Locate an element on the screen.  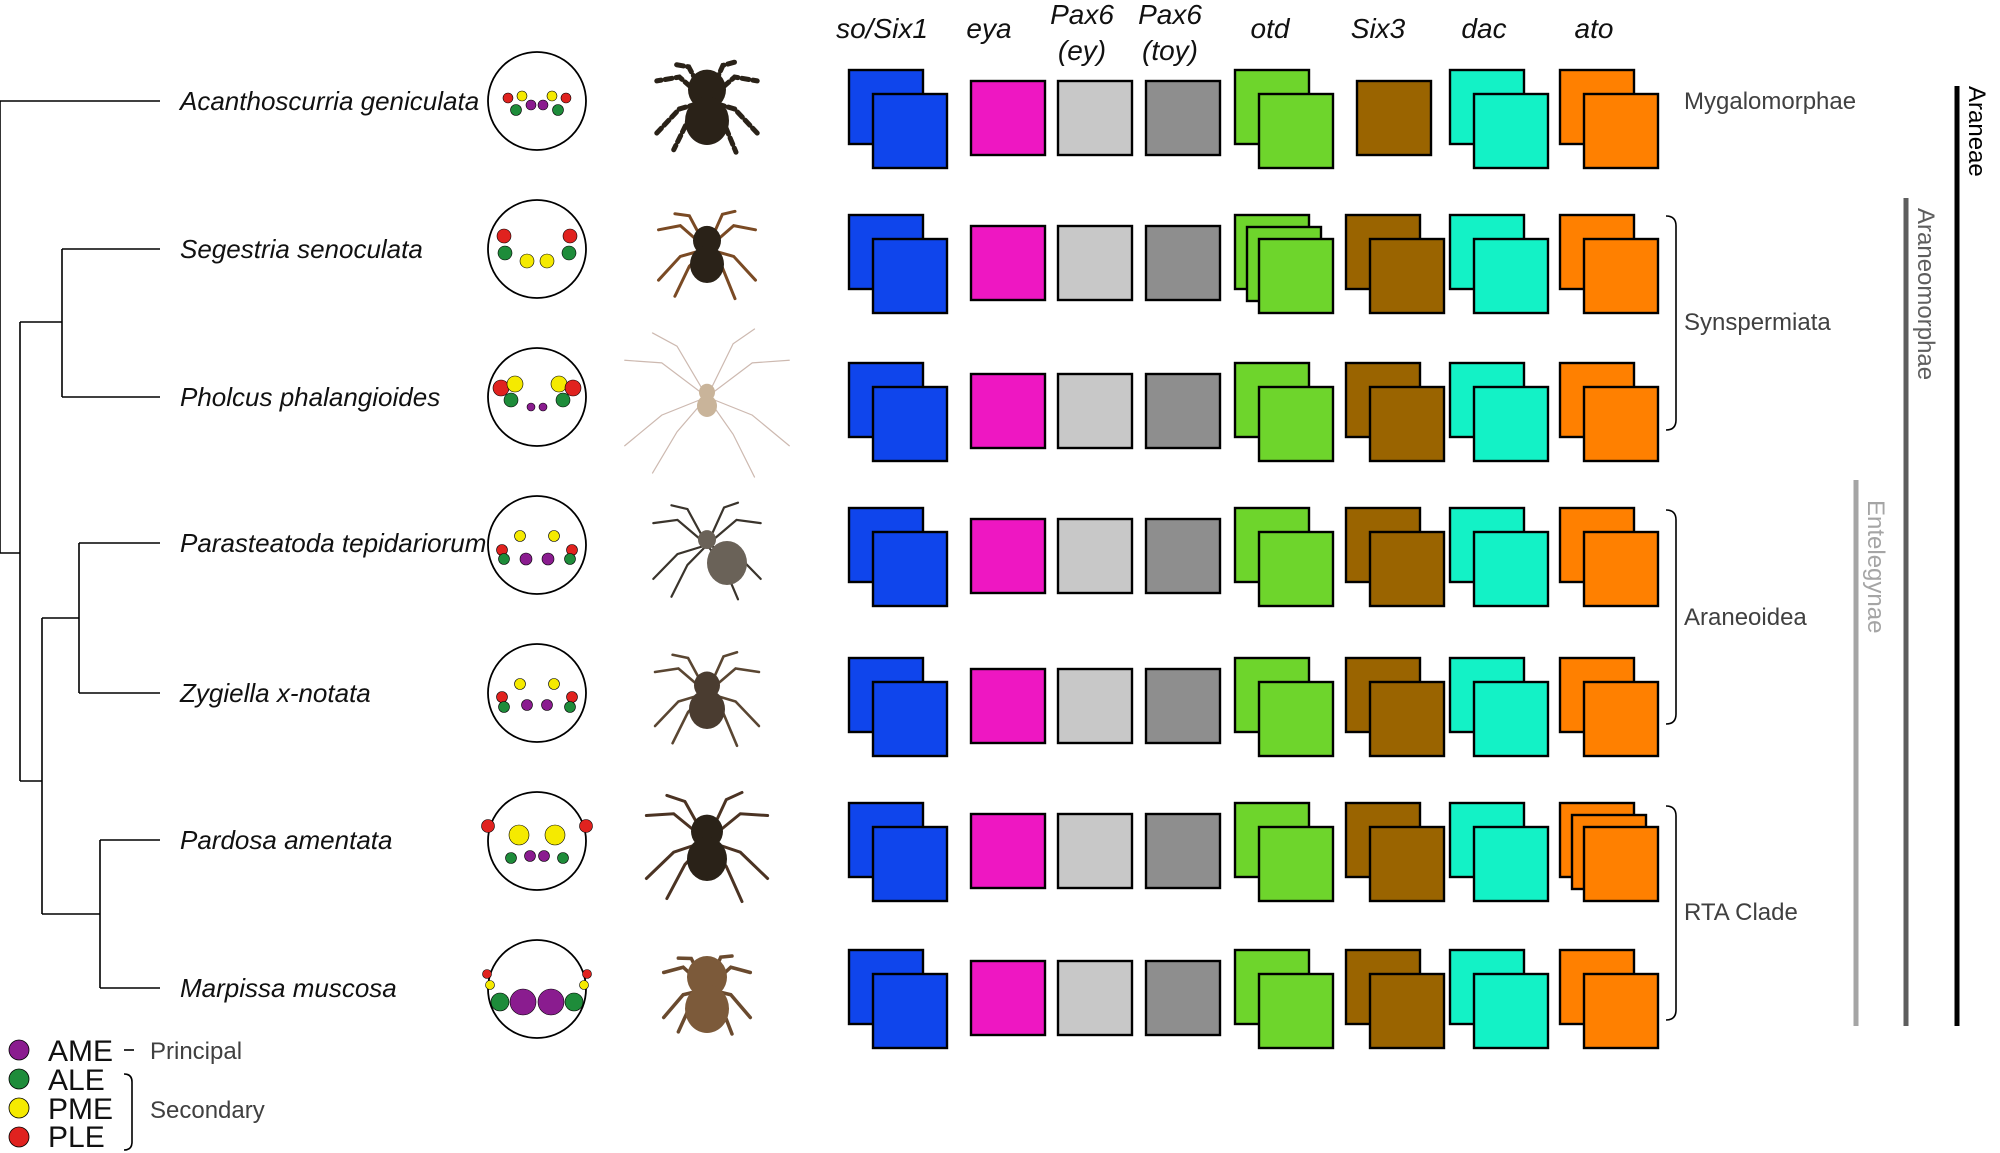
gene-header-so-six1: so/Six1 is located at coordinates (882, 28).